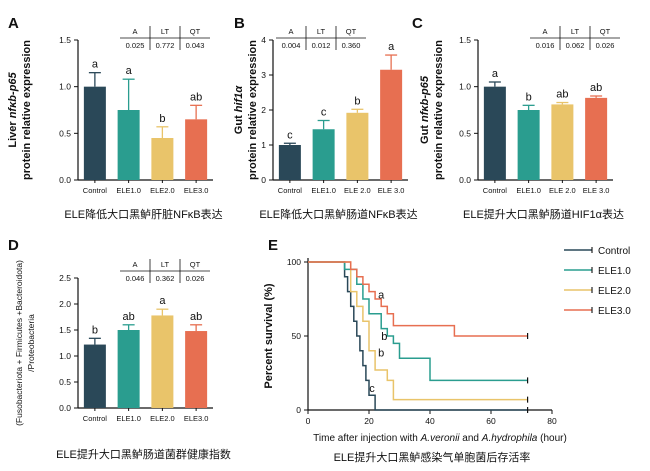 The height and width of the screenshot is (471, 650). I want to click on x-tick-label-E: 0, so click(308, 421).